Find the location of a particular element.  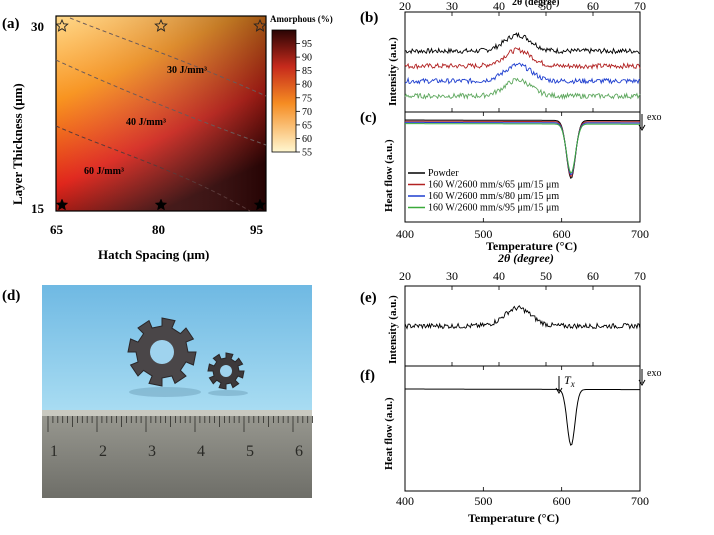

ruler-ticks: 1 2 3 4 5 6 is located at coordinates (180, 438).